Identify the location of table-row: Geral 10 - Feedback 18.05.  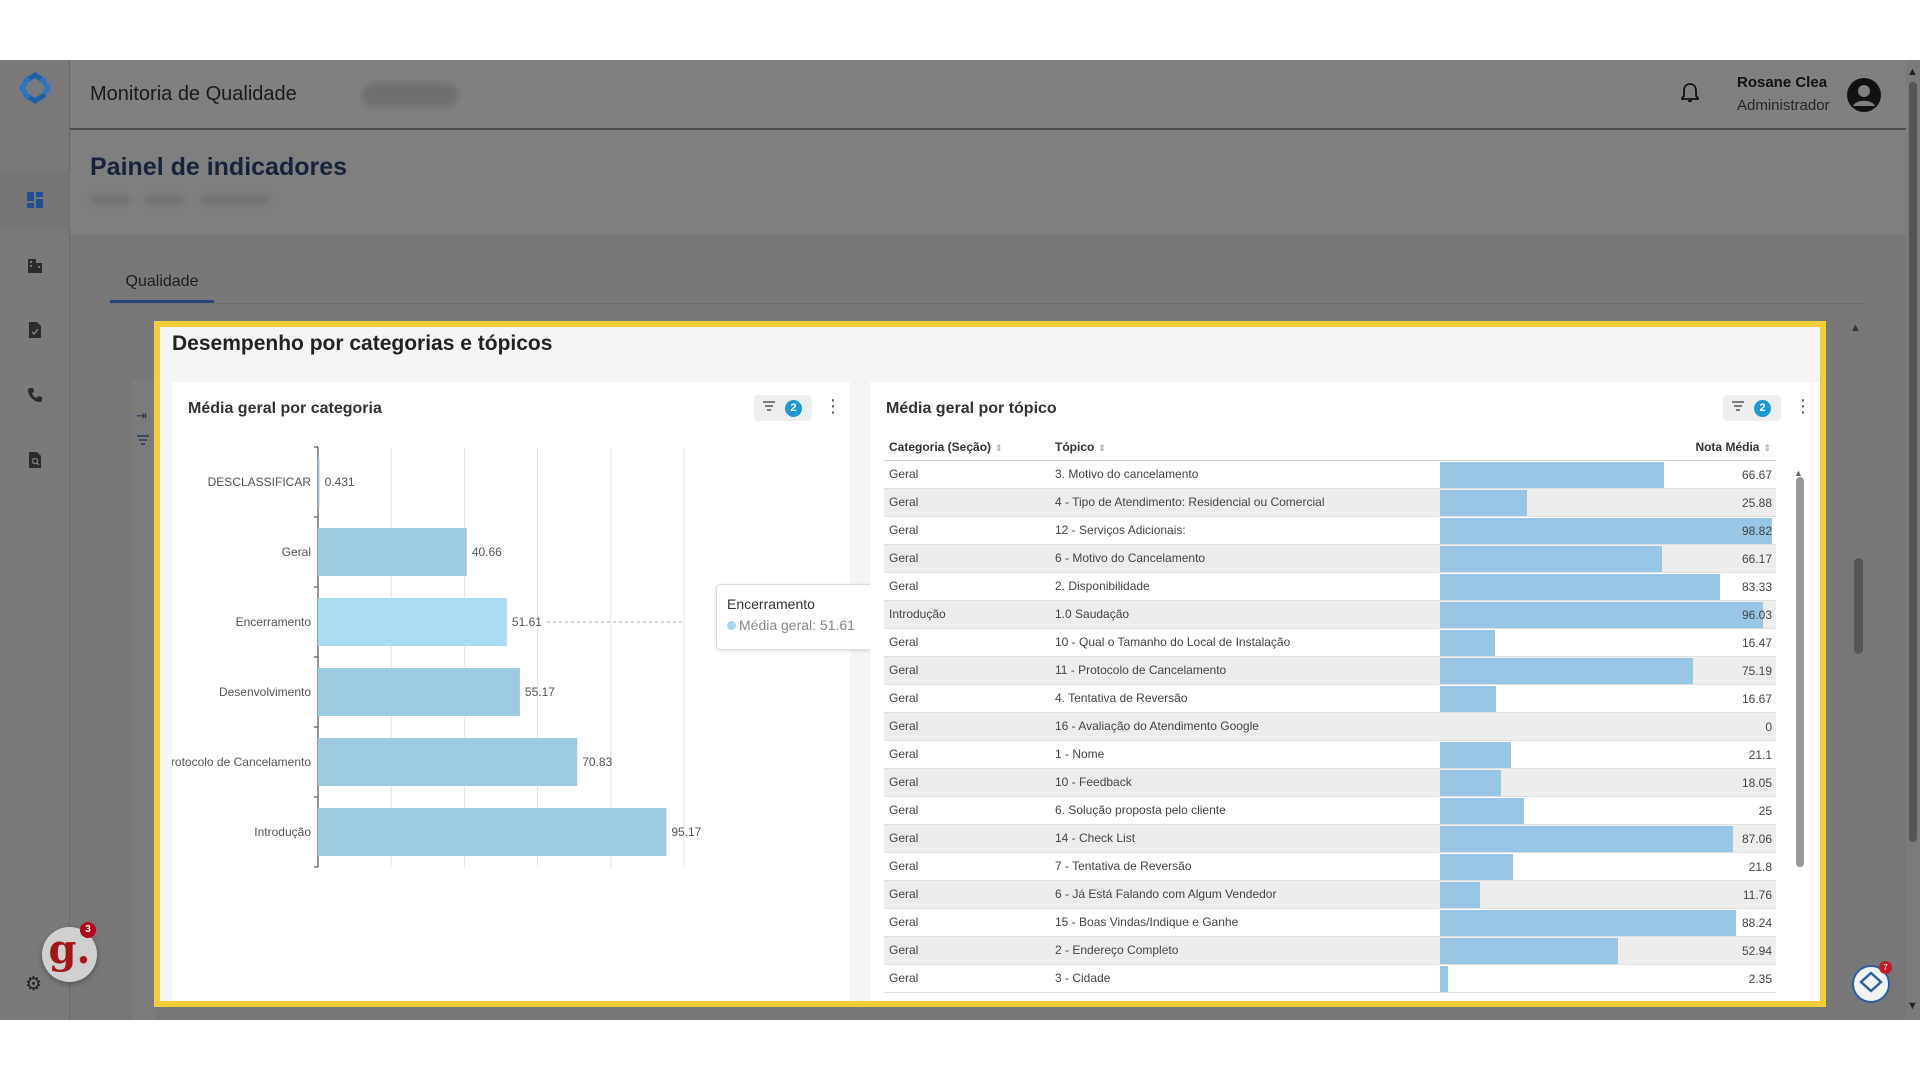
(1330, 782).